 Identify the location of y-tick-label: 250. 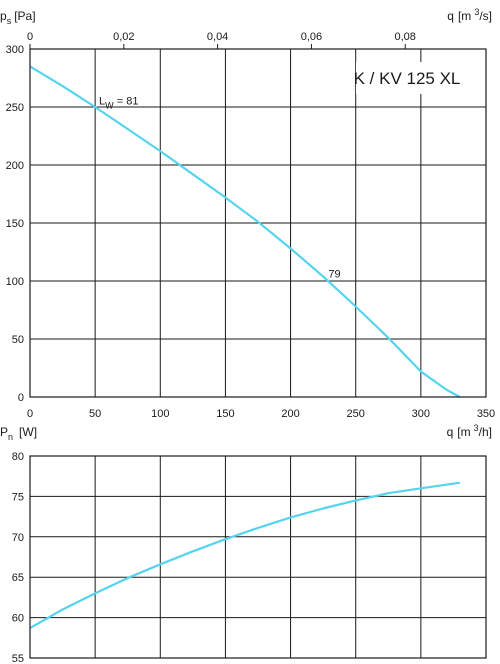
(15, 108).